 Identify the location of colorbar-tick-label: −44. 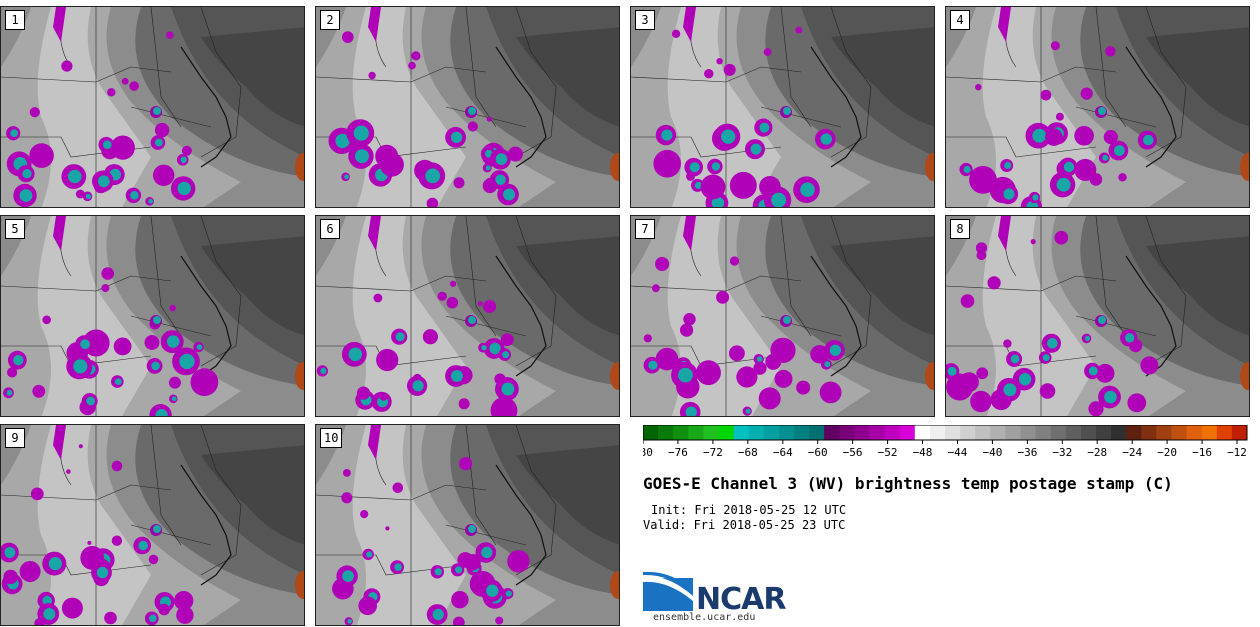
(958, 452).